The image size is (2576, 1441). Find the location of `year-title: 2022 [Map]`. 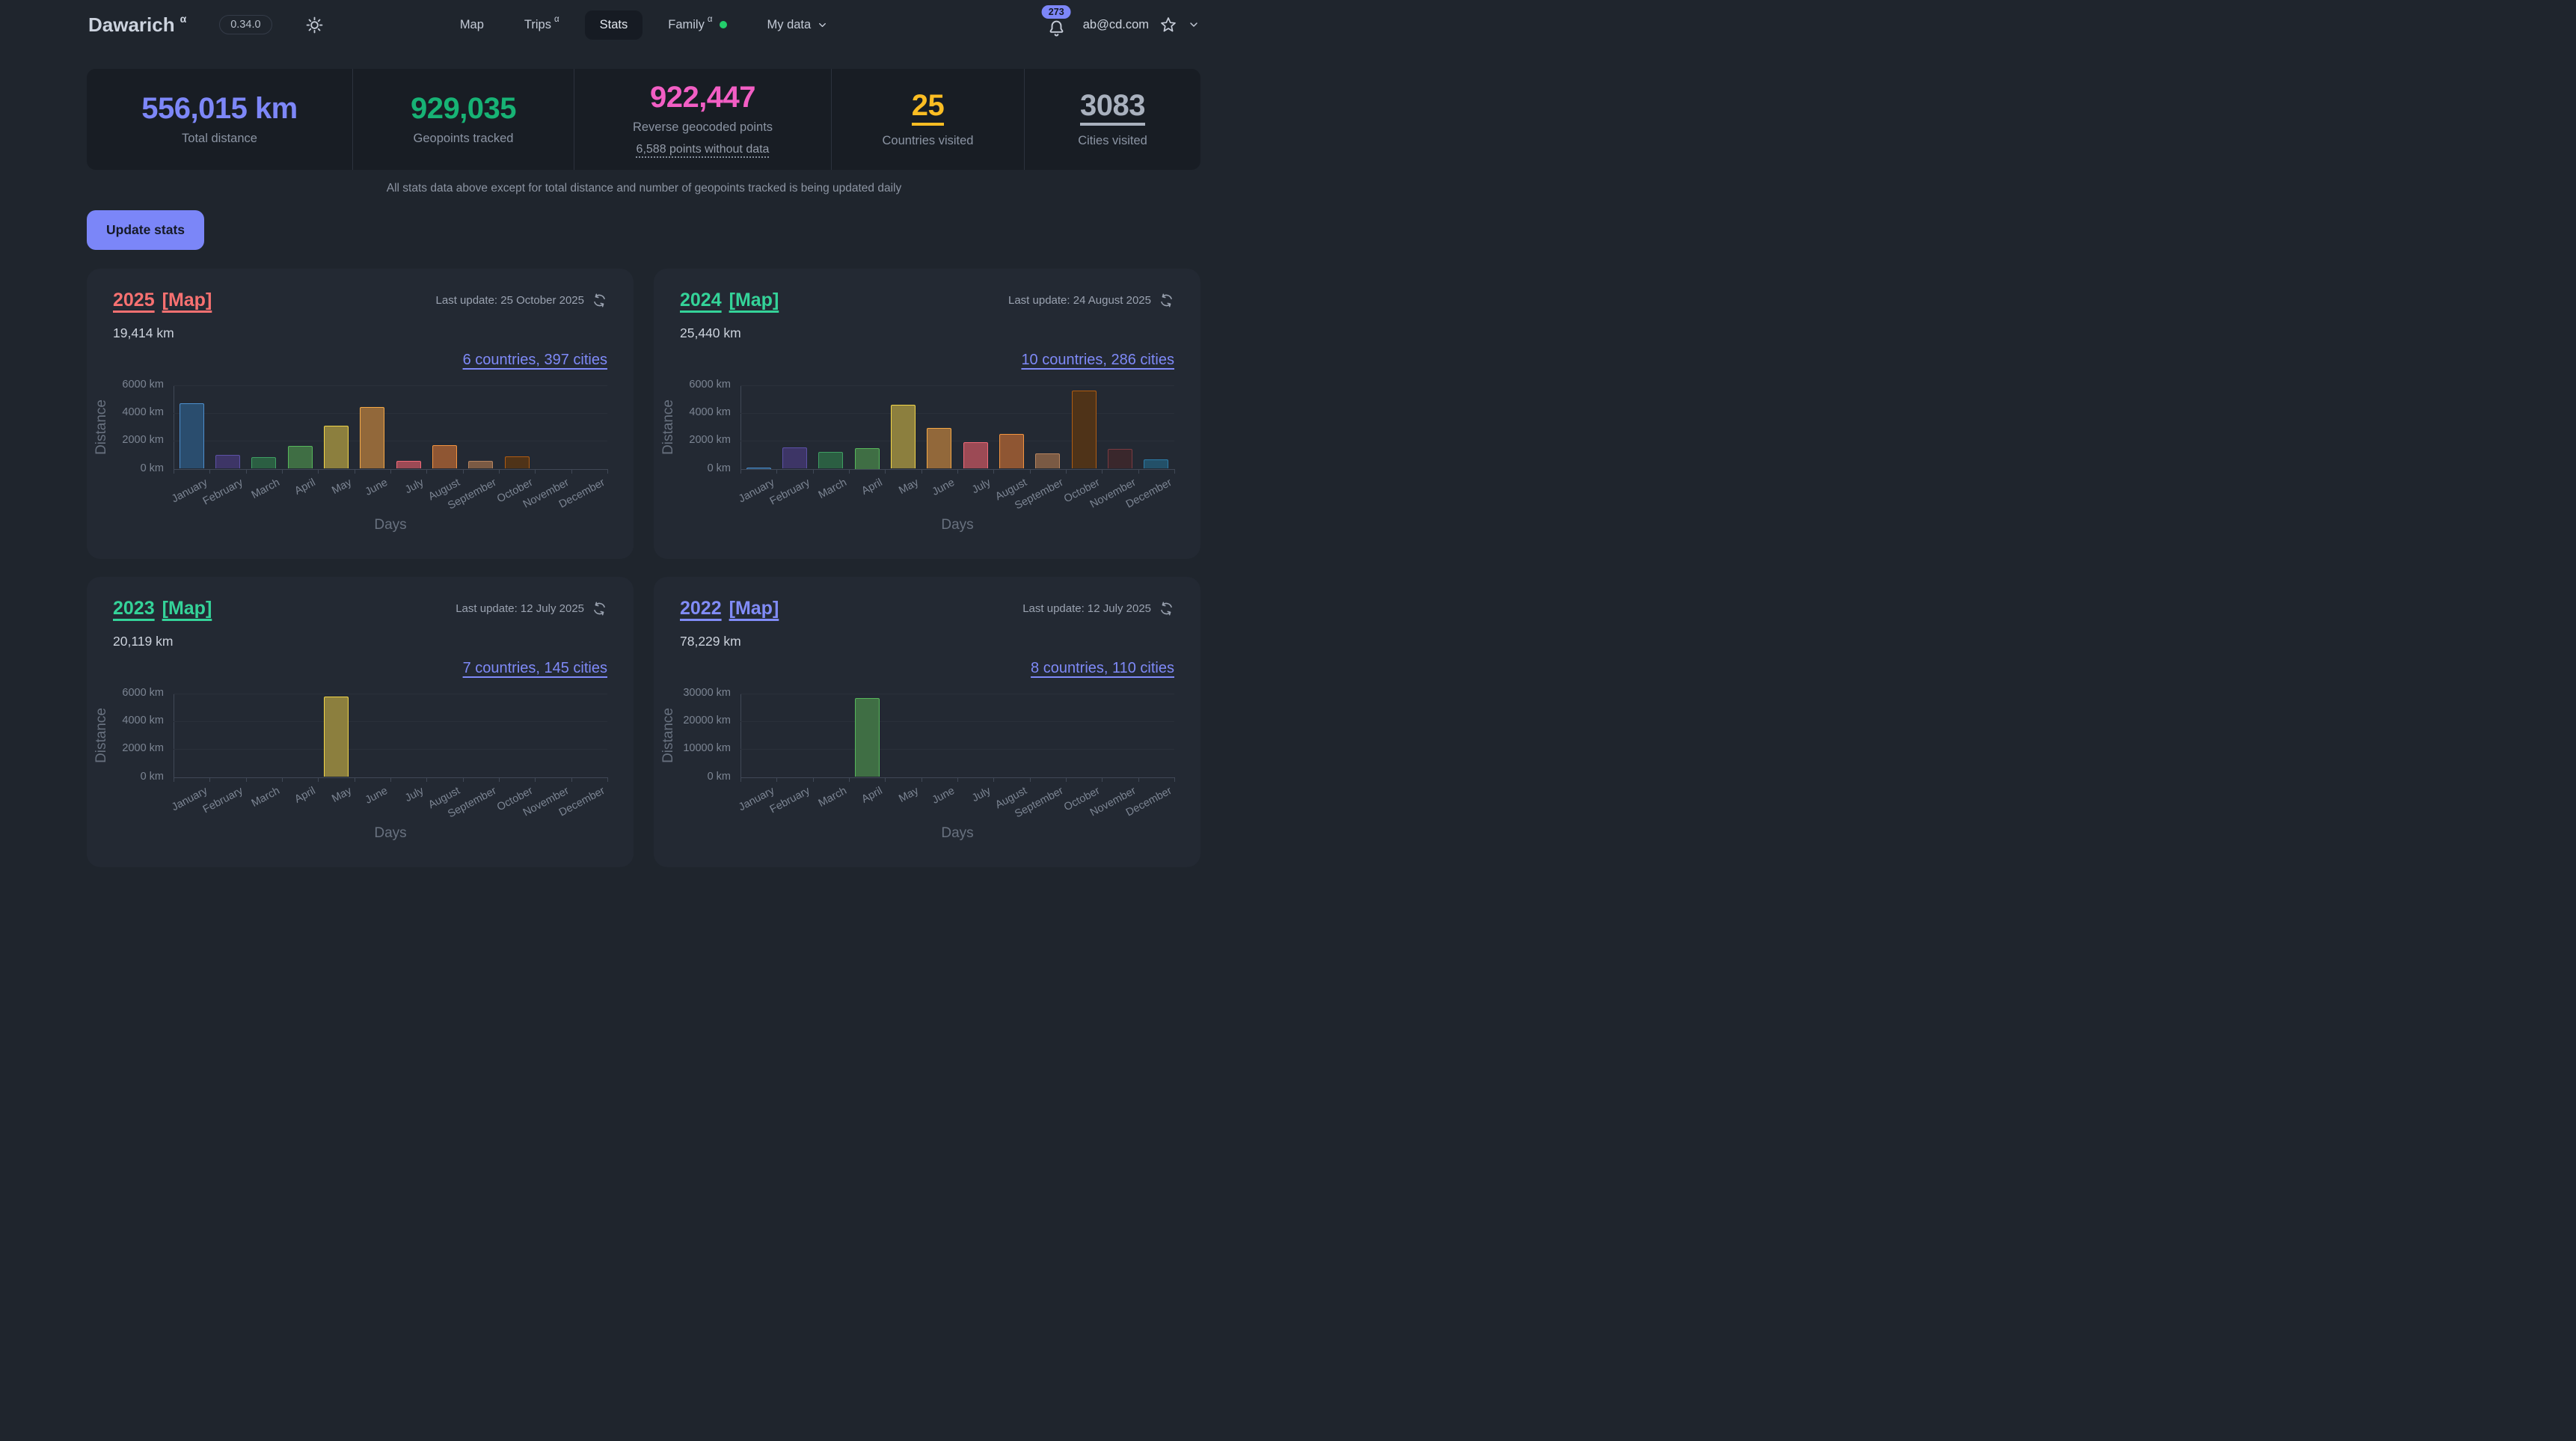

year-title: 2022 [Map] is located at coordinates (729, 608).